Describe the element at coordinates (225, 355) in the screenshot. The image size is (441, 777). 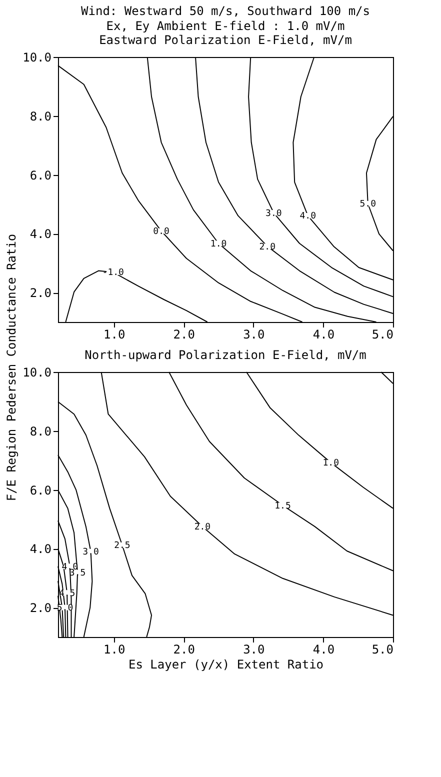
I see `chart-title: North-upward Polarization E-Field, mV/m` at that location.